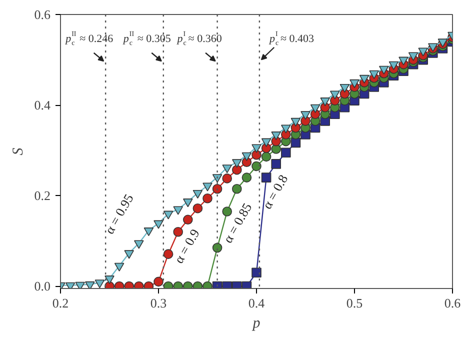 The height and width of the screenshot is (338, 474). Describe the element at coordinates (257, 303) in the screenshot. I see `x-tick-label: 0.4` at that location.